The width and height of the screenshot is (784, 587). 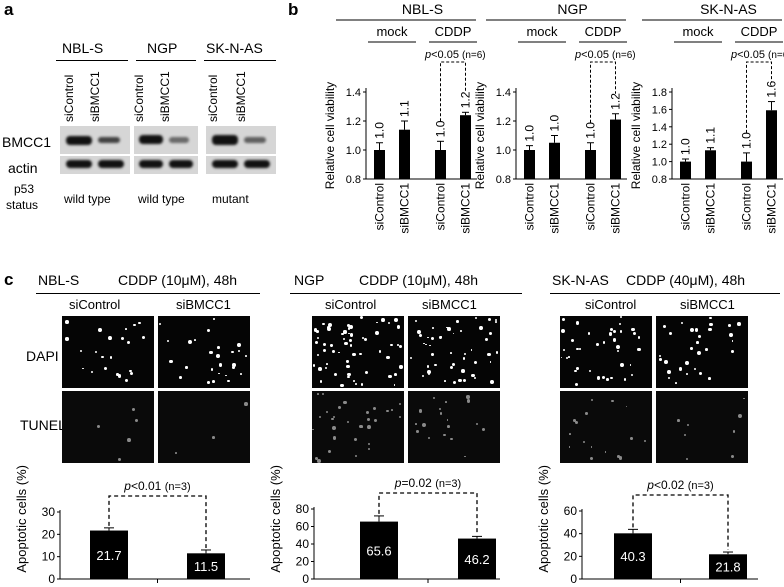 What do you see at coordinates (572, 9) in the screenshot?
I see `chart-title: NGP` at bounding box center [572, 9].